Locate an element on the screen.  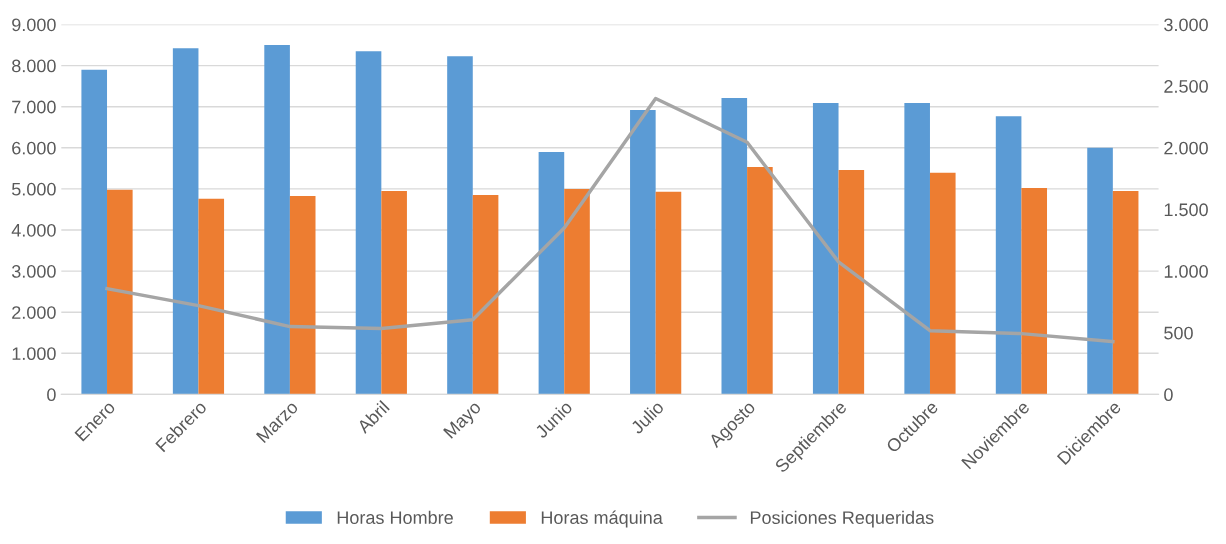
y2-tick-label: 0 is located at coordinates (1168, 395).